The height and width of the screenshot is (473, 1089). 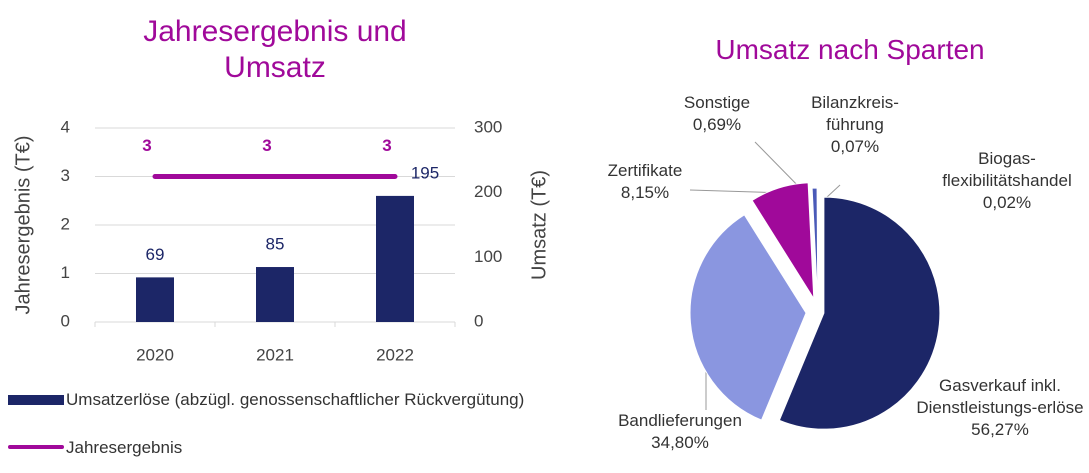 I want to click on y-tick-label: 0, so click(x=65, y=320).